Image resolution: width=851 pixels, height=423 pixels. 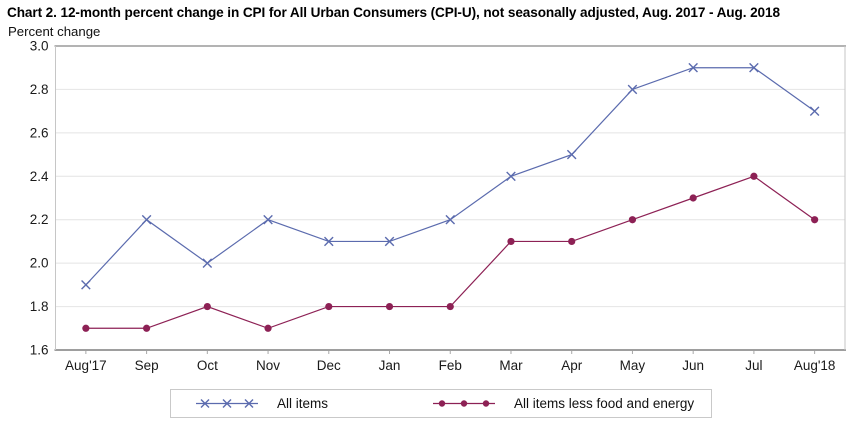 I want to click on legend-label-core: All items less food and energy, so click(x=604, y=403).